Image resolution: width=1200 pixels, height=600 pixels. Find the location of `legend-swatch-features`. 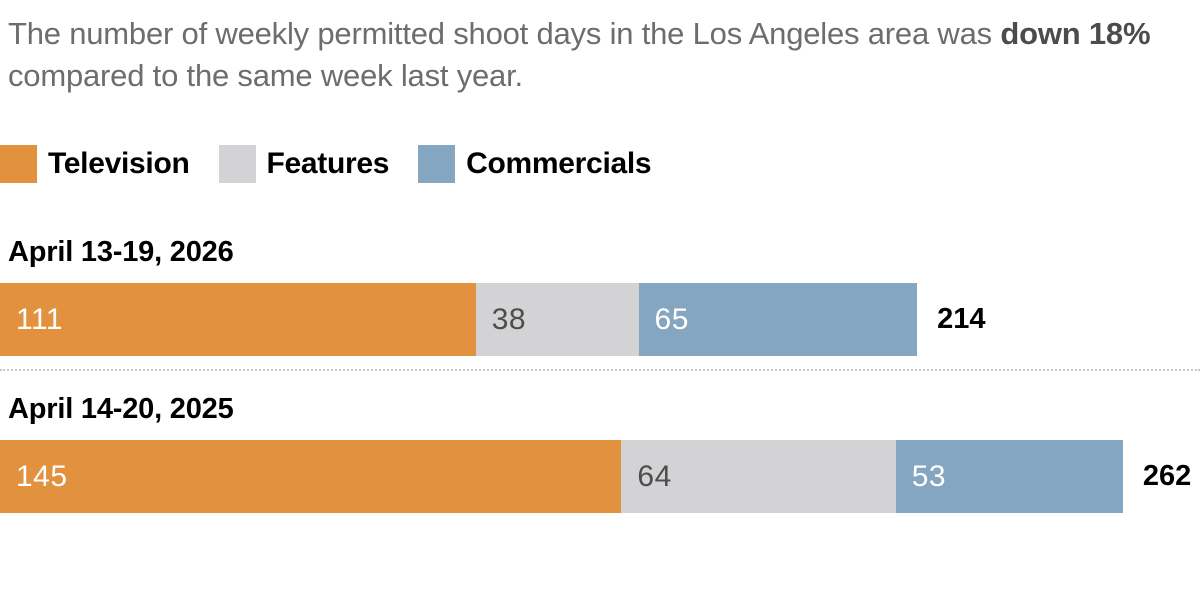

legend-swatch-features is located at coordinates (237, 163).